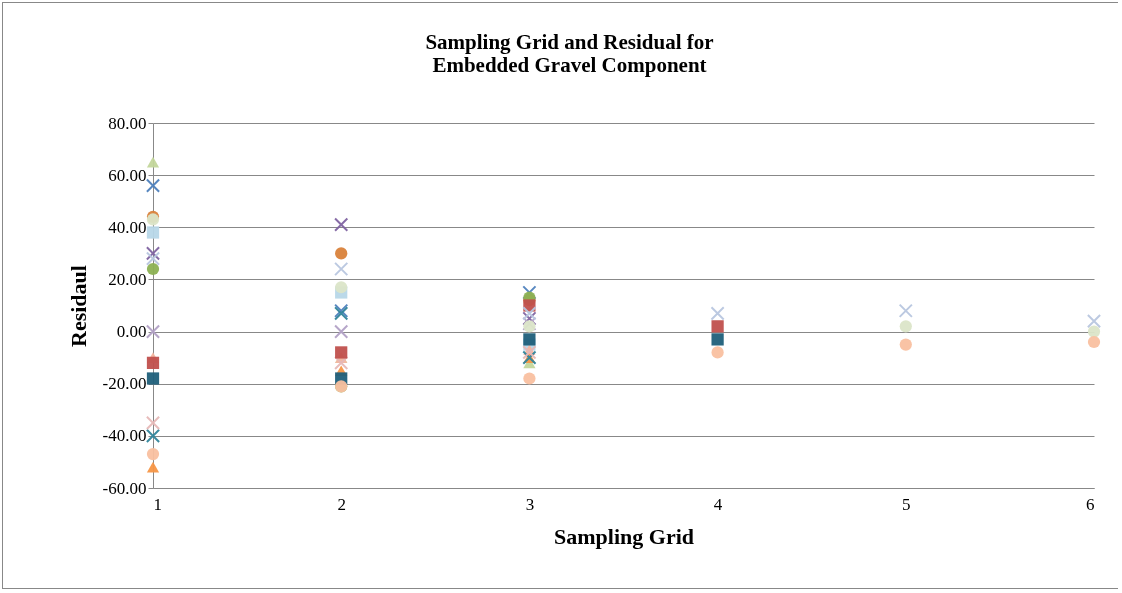 The width and height of the screenshot is (1122, 593). Describe the element at coordinates (624, 536) in the screenshot. I see `x-axis-title: Sampling Grid` at that location.